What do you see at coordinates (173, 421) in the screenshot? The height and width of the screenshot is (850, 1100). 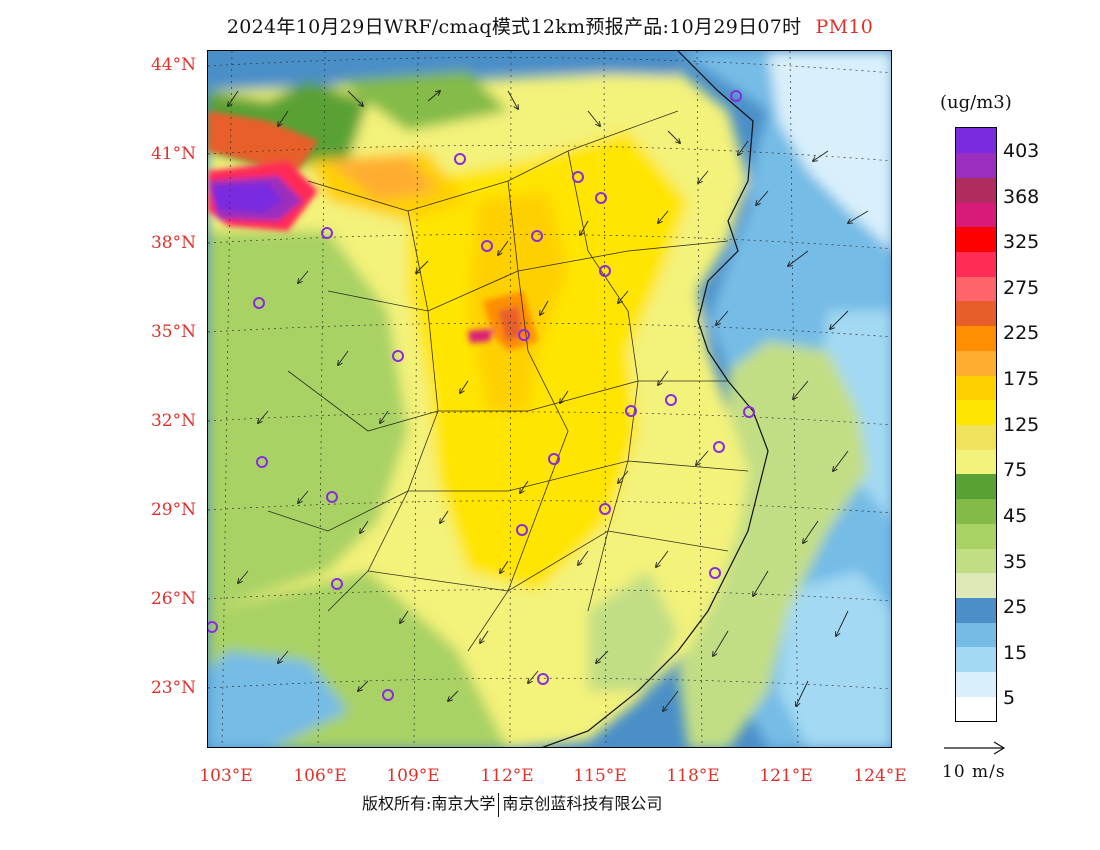 I see `lat-label: 32°N` at bounding box center [173, 421].